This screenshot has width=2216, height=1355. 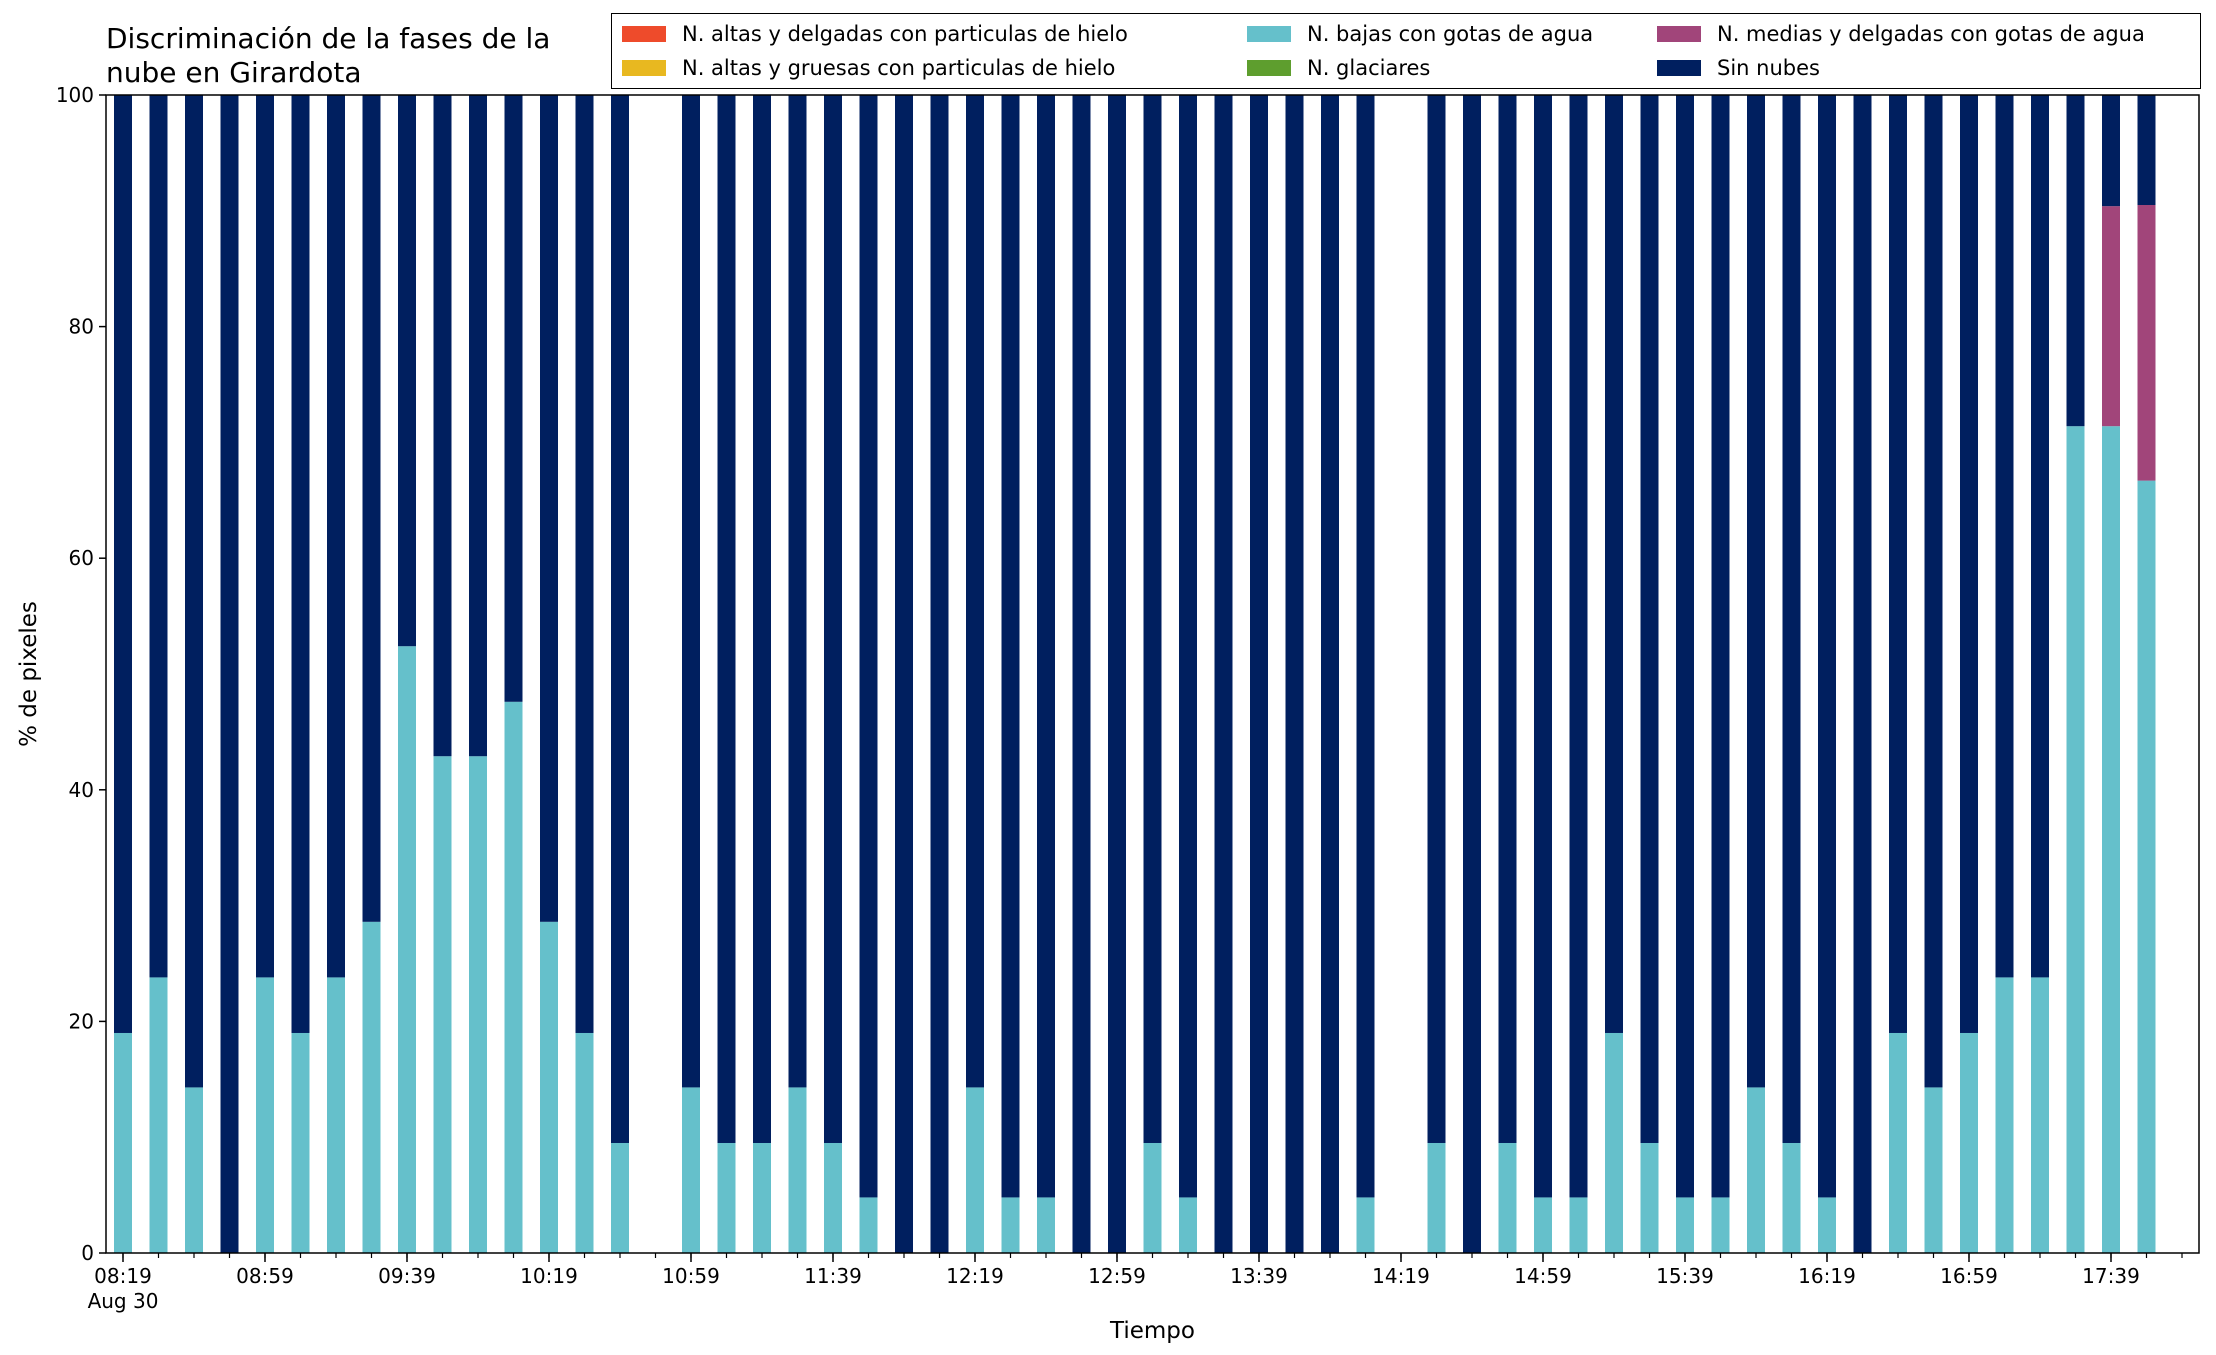 What do you see at coordinates (1152, 1331) in the screenshot?
I see `x-axis-label: Tiempo` at bounding box center [1152, 1331].